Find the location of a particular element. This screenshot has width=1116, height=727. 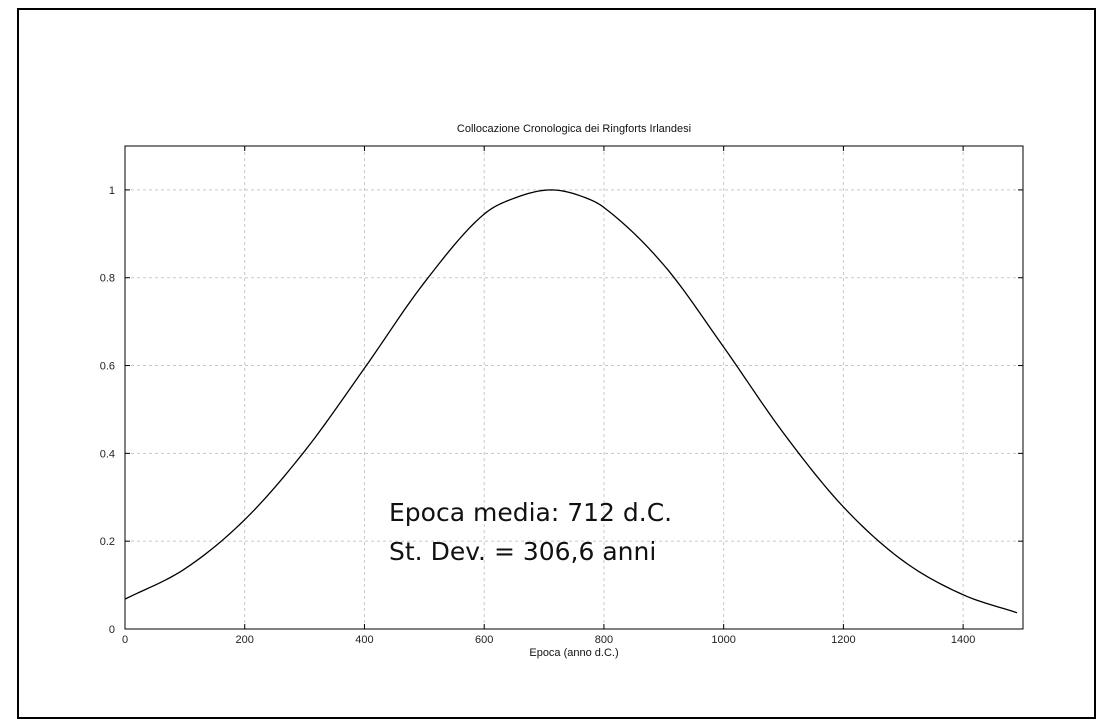

x-tick-label: 0 is located at coordinates (125, 640).